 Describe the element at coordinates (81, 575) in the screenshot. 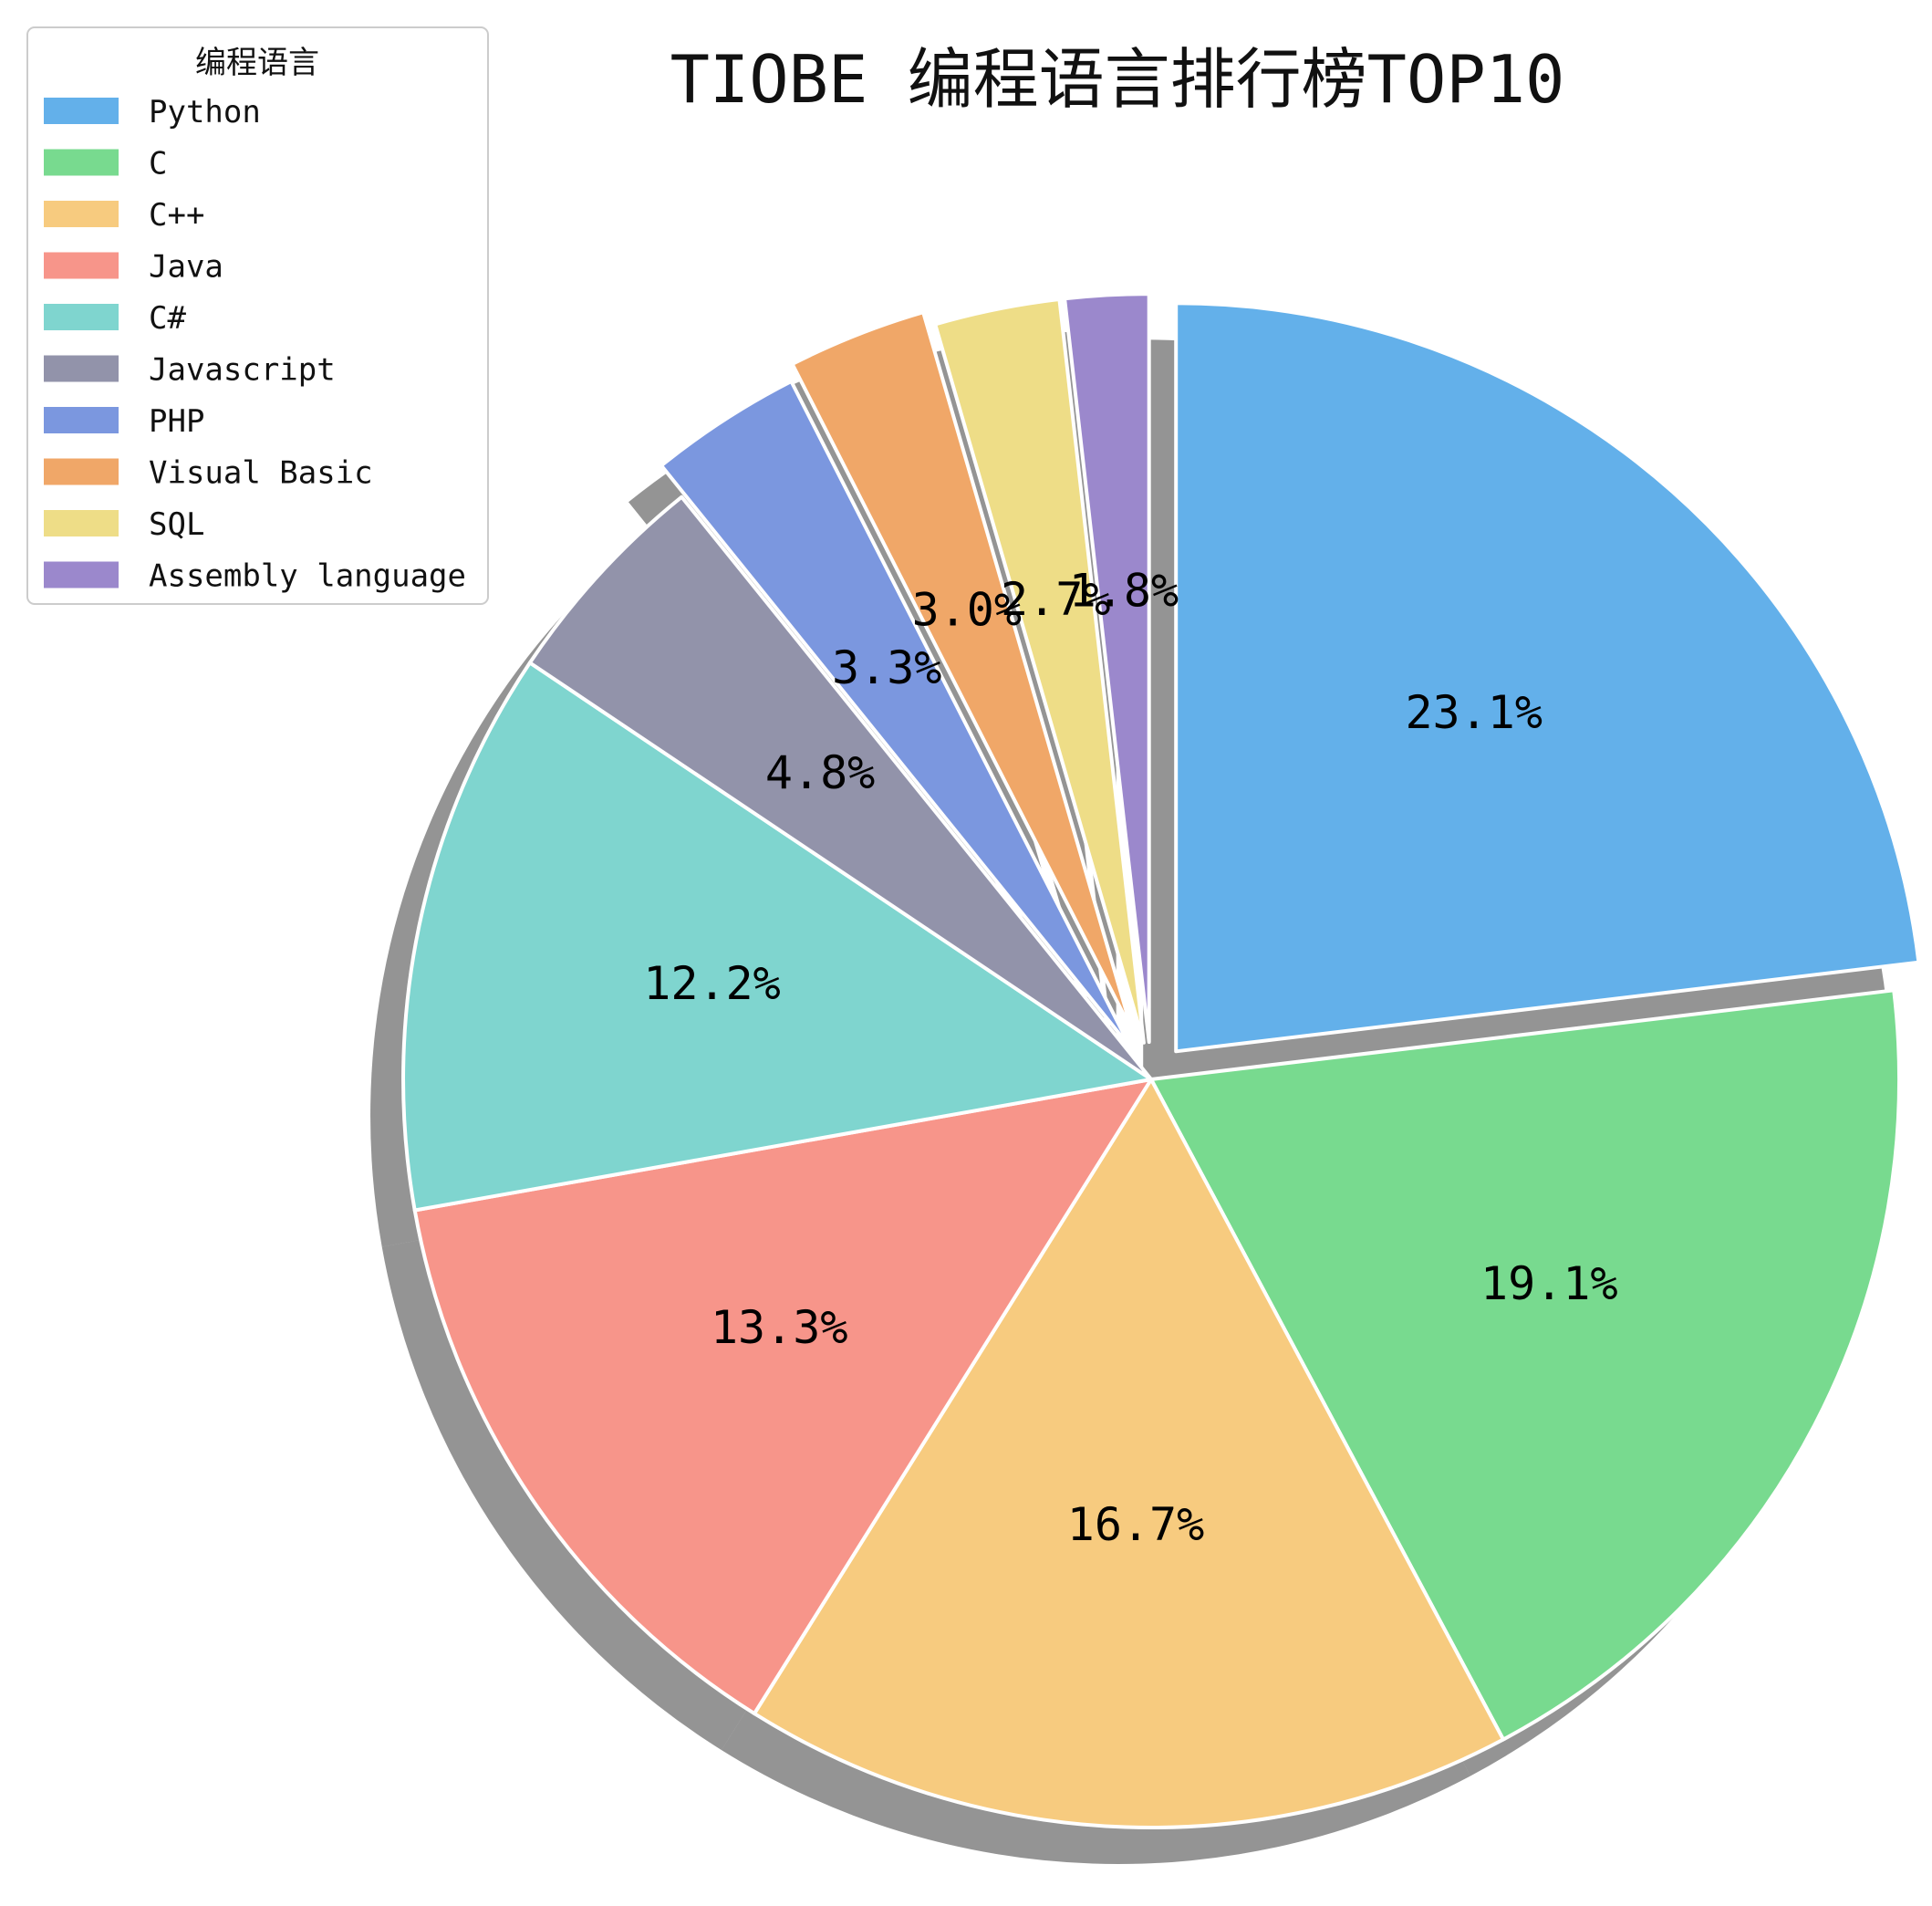

I see `legend-swatch-assembly-language` at that location.